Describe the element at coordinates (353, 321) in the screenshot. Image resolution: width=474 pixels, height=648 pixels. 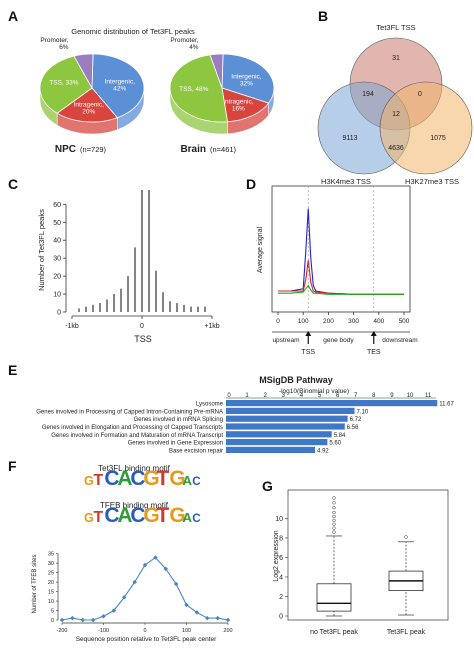
I see `d-x-tick-label: 300` at that location.